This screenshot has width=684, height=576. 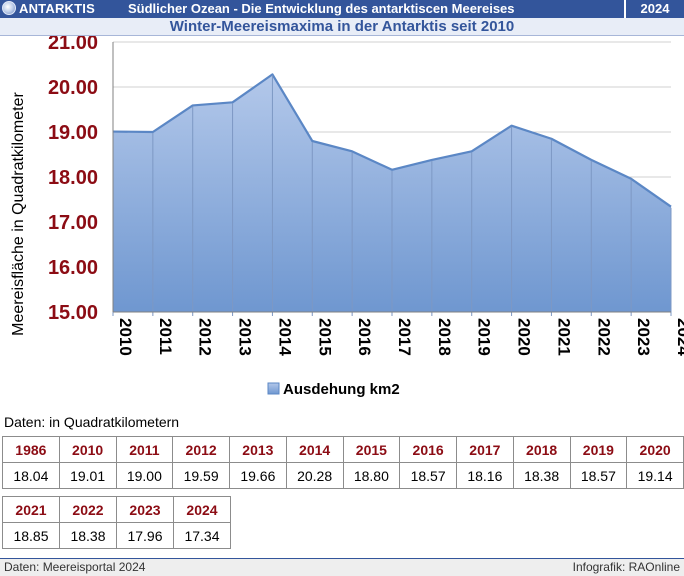 What do you see at coordinates (144, 475) in the screenshot?
I see `table-value-cell: 19.00` at bounding box center [144, 475].